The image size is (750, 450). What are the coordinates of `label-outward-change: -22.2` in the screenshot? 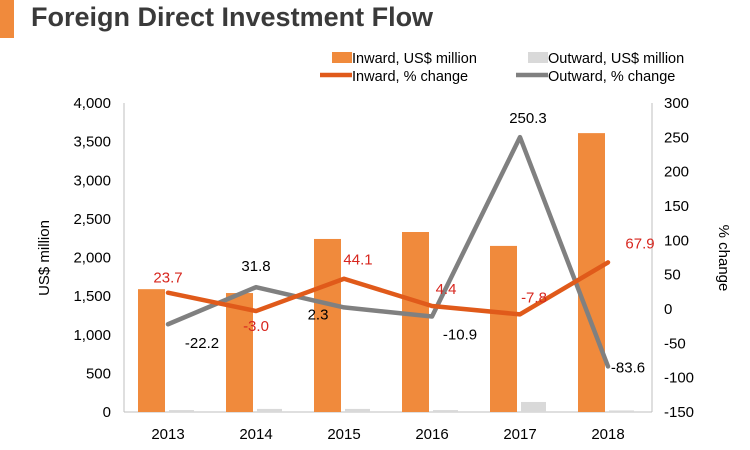 It's located at (202, 343).